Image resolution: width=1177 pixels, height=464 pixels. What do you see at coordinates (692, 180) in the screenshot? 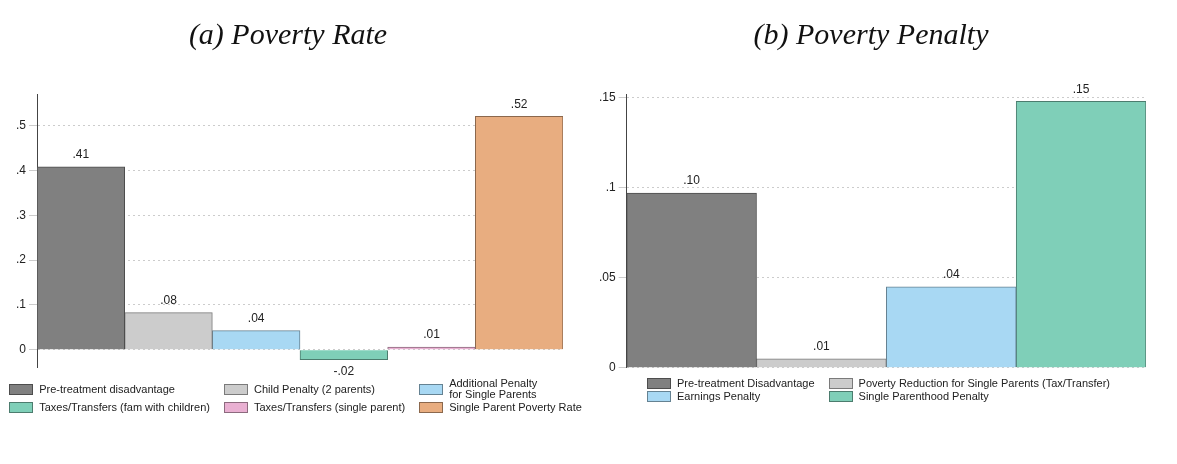
I see `data-label: .10` at bounding box center [692, 180].